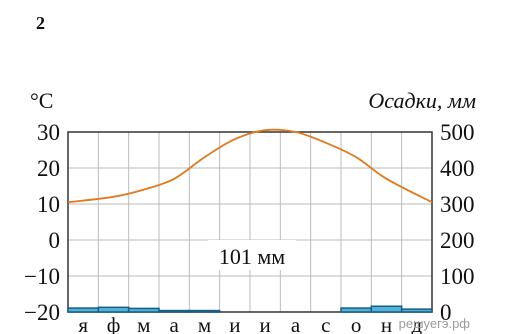 This screenshot has width=505, height=334. I want to click on left-tick-label: 0, so click(55, 240).